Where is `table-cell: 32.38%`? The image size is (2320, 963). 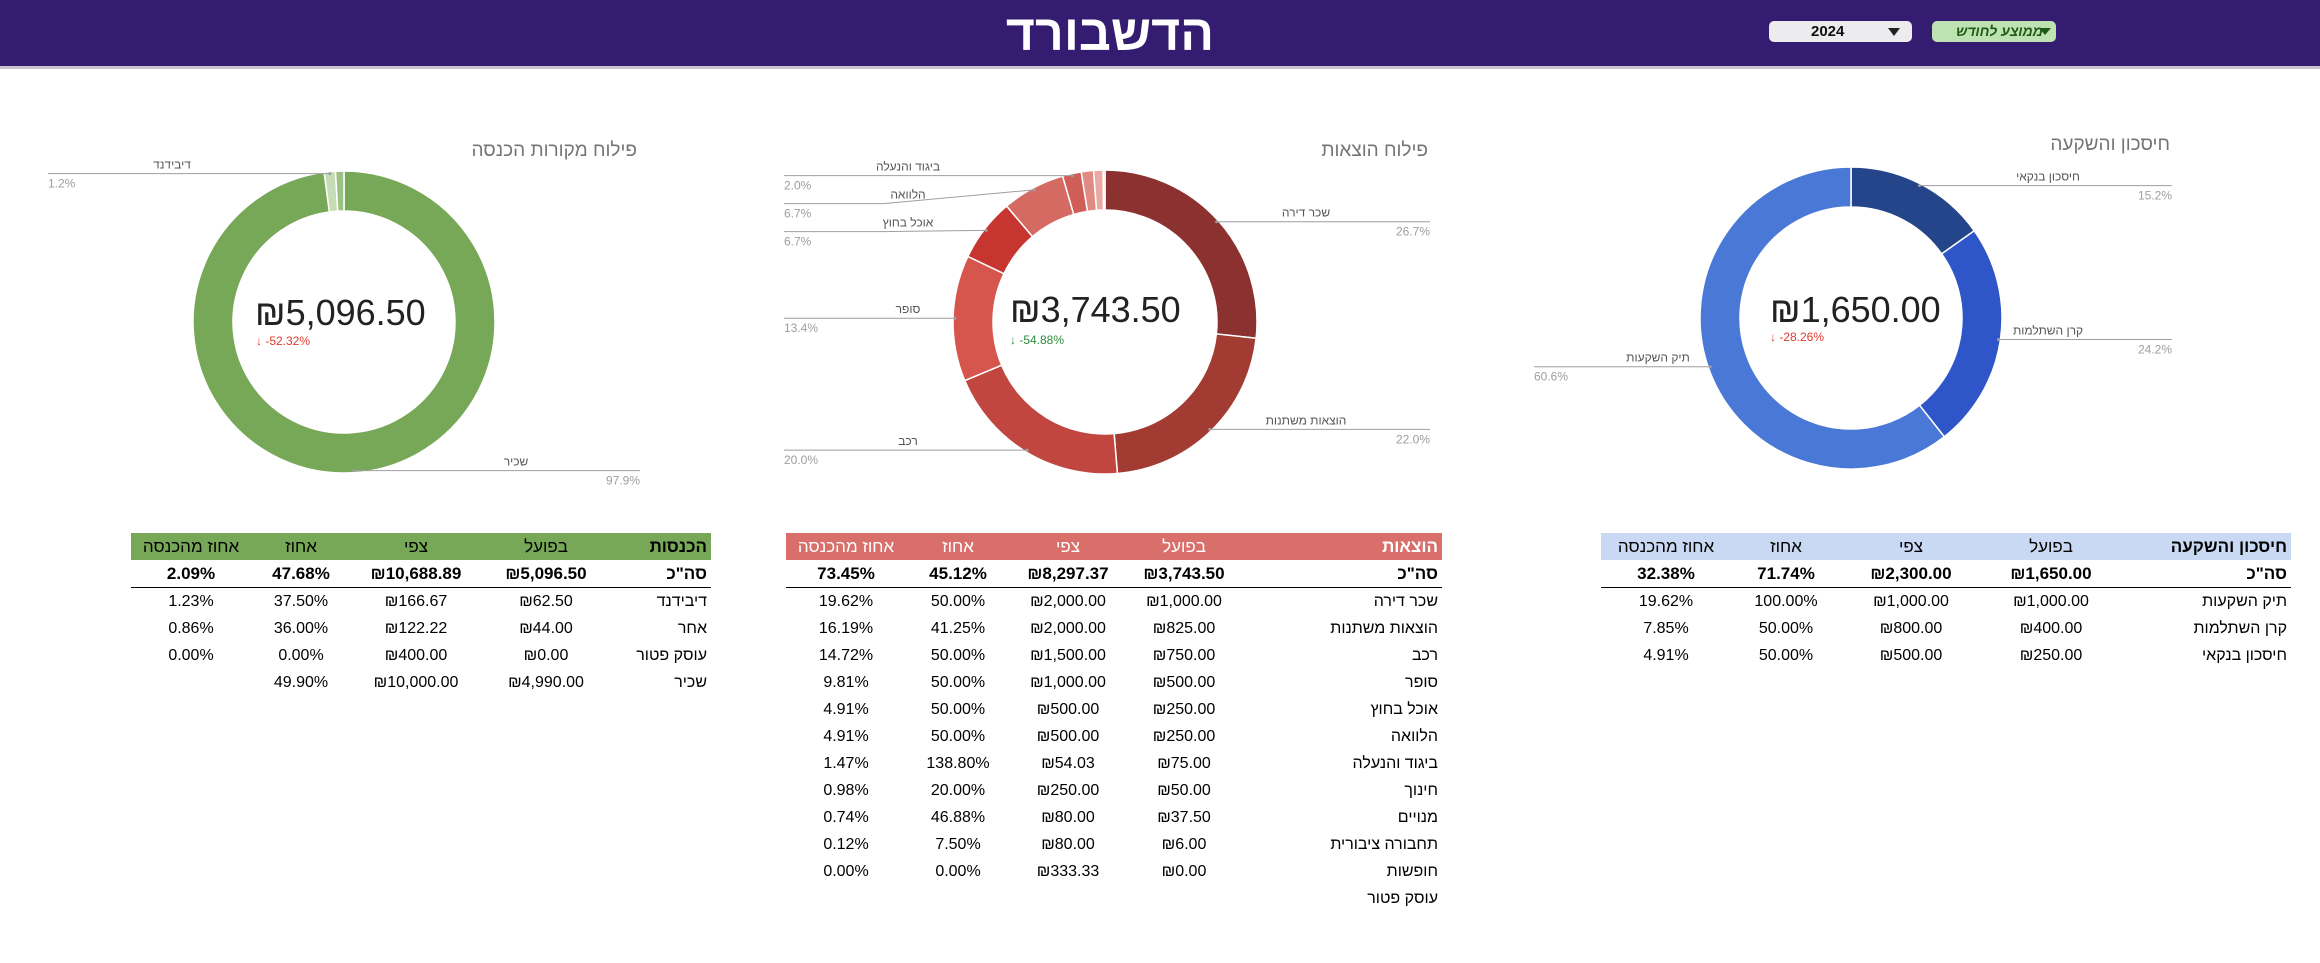
table-cell: 32.38% is located at coordinates (1666, 574).